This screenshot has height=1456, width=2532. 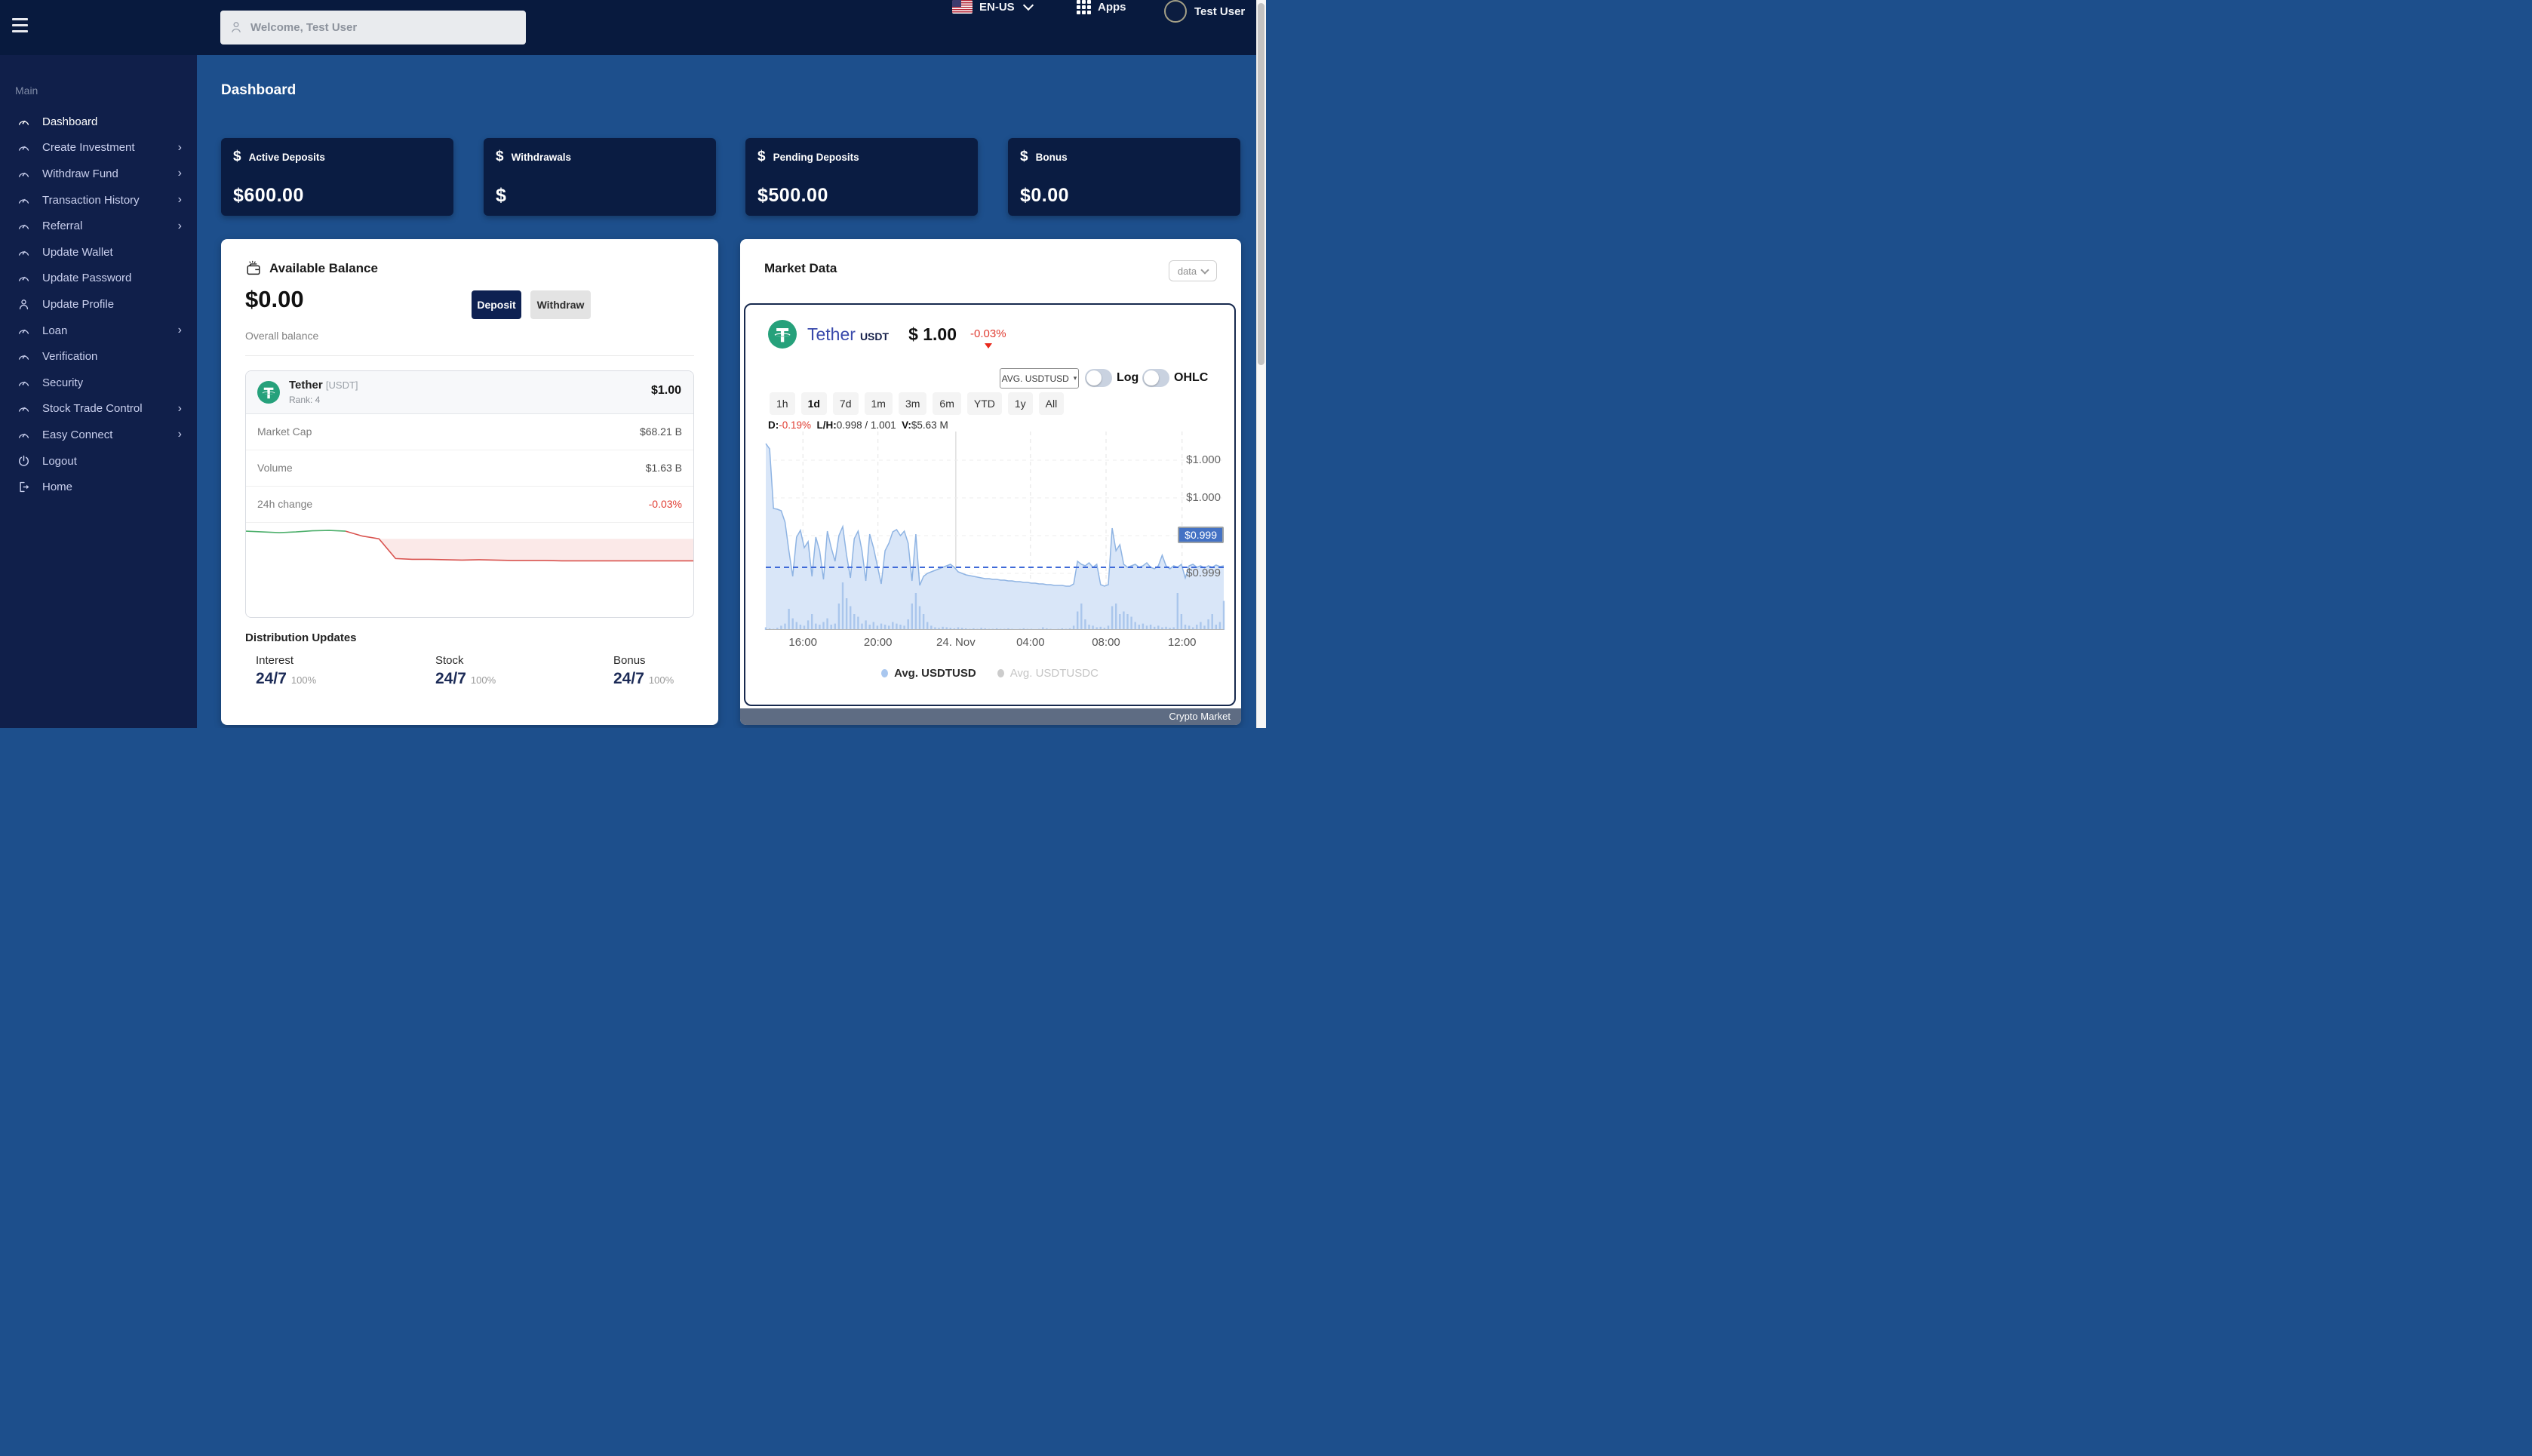 I want to click on sidebar-item-label: Easy Connect, so click(x=78, y=435).